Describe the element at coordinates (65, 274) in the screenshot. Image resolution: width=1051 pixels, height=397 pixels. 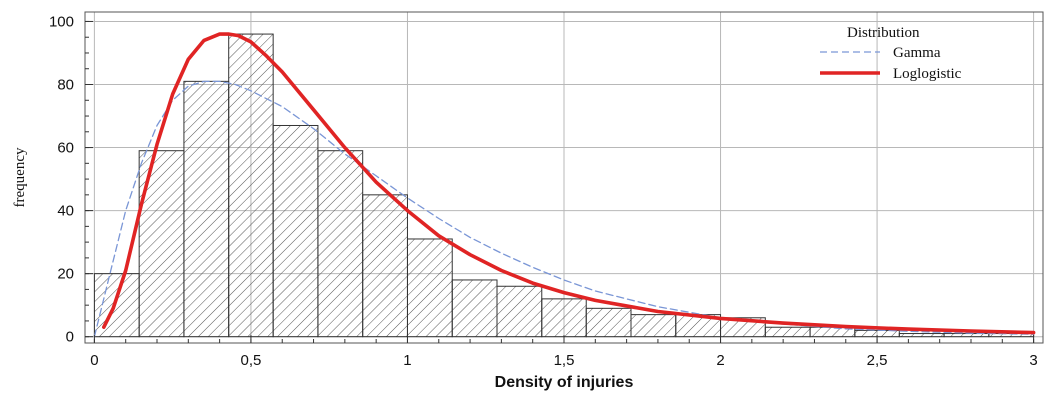
I see `y-tick-label: 20` at that location.